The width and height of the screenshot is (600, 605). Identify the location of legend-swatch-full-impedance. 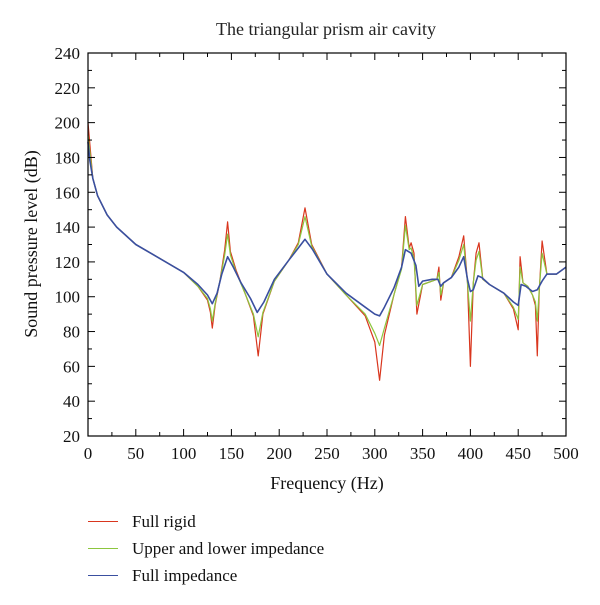
(103, 575).